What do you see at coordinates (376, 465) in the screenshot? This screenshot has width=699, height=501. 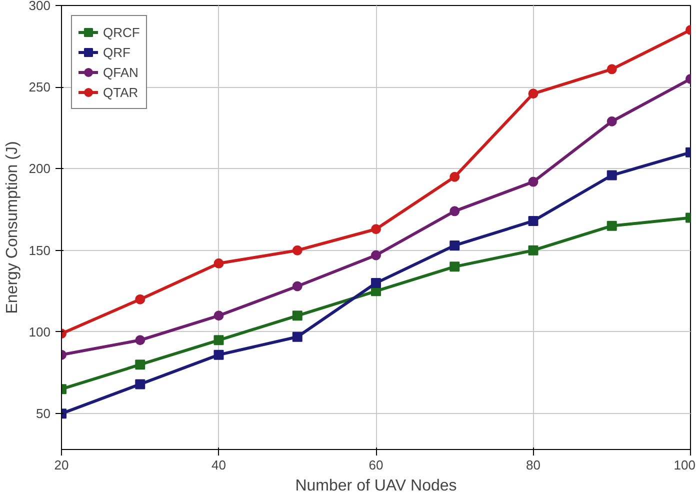 I see `x-tick-label: 60` at bounding box center [376, 465].